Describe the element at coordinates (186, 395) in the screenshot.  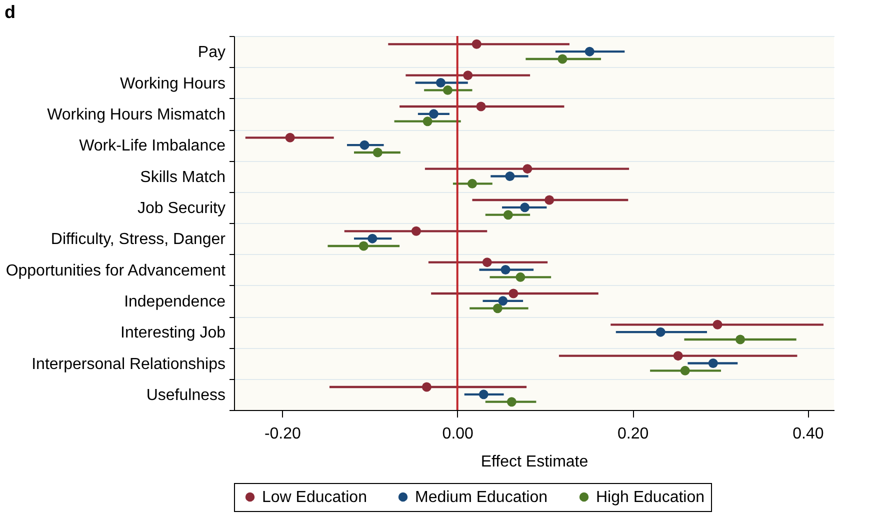
I see `y-tick-label: Usefulness` at that location.